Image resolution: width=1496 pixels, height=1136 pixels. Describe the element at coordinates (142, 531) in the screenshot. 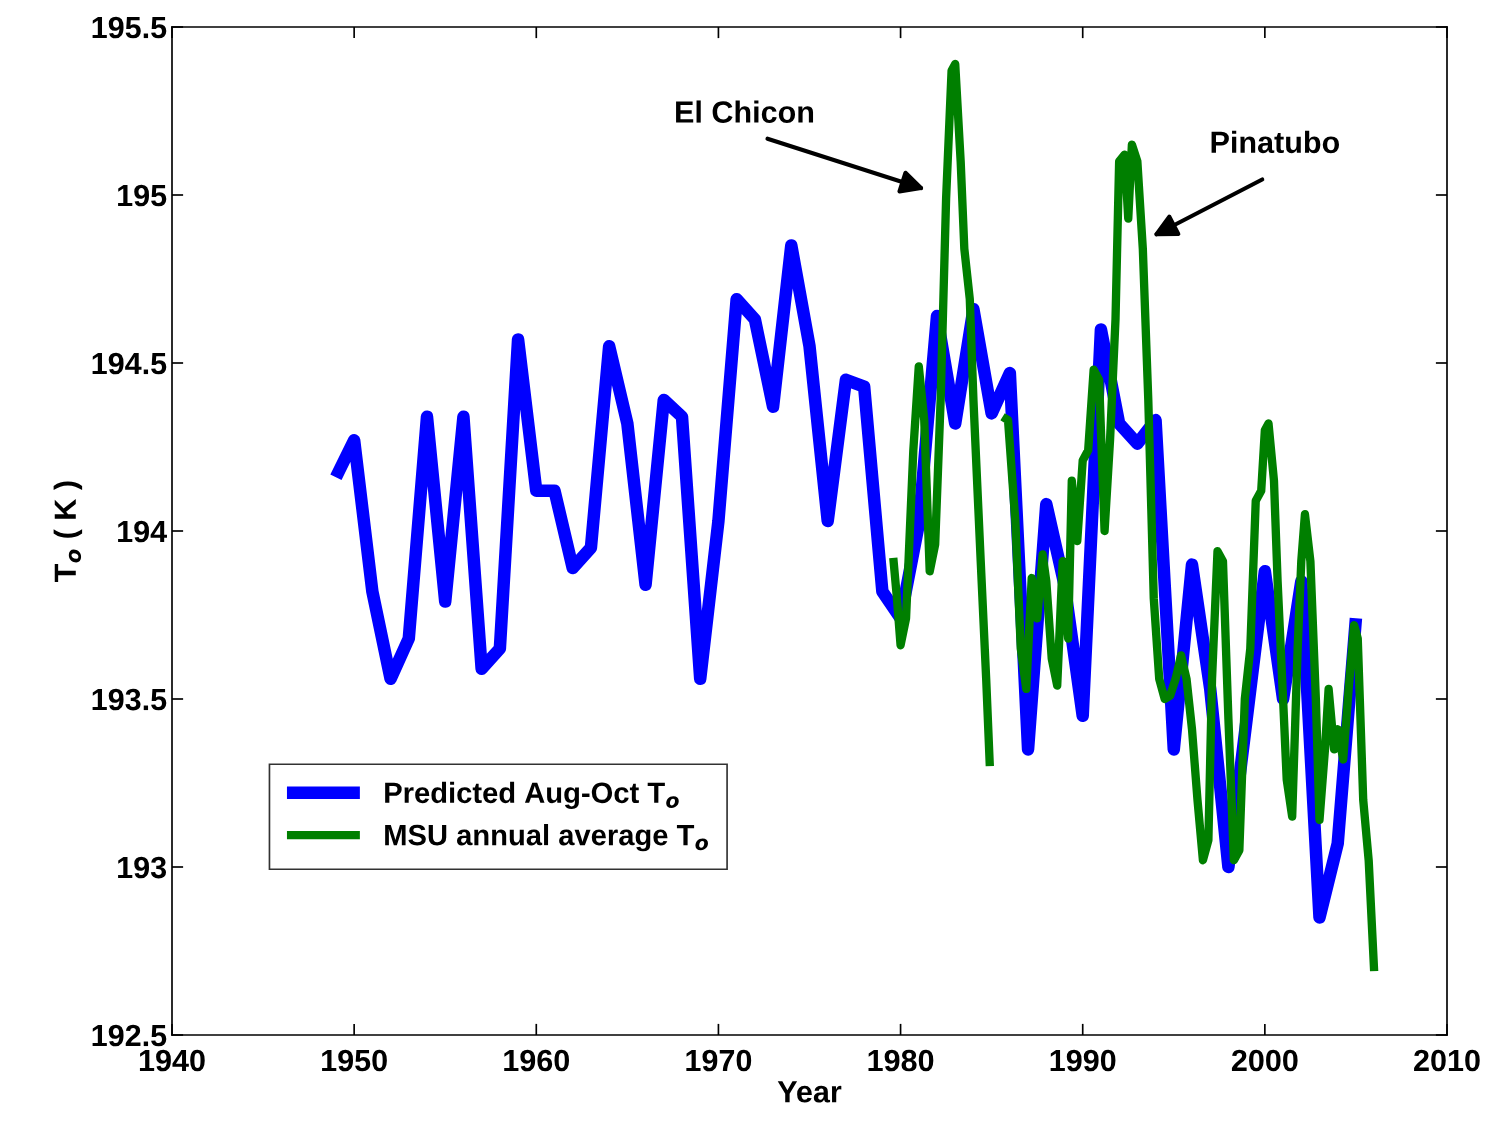

I see `y-tick-label: 194` at that location.